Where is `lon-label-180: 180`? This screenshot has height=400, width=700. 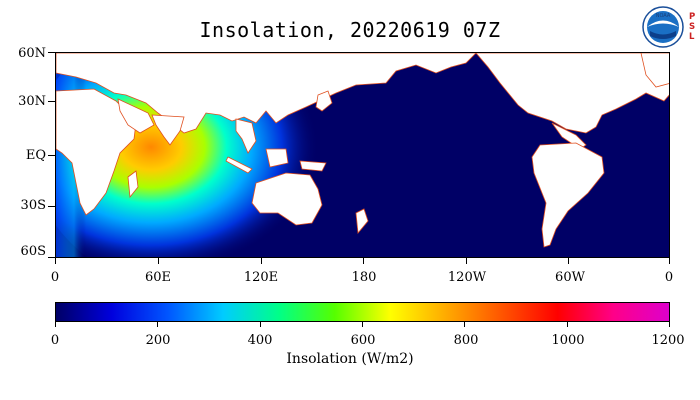
lon-label-180: 180 is located at coordinates (364, 277).